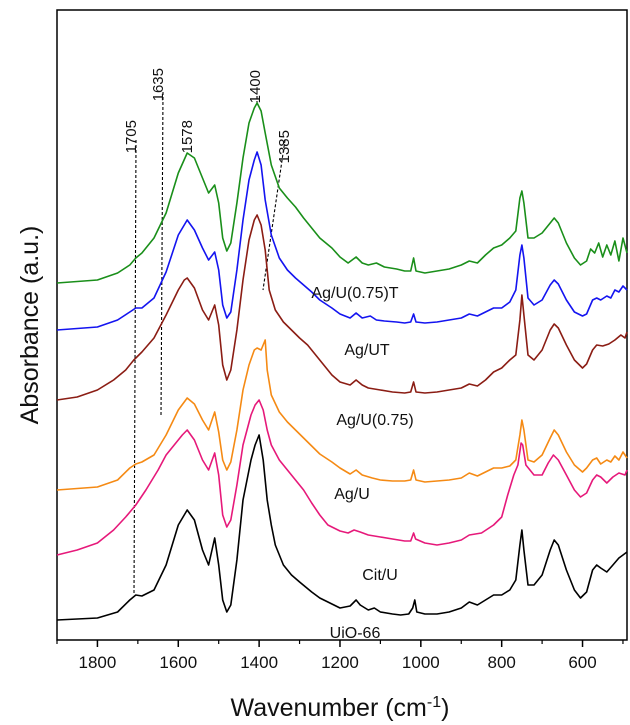 This screenshot has height=725, width=630. Describe the element at coordinates (380, 575) in the screenshot. I see `series-label-cit-u: Cit/U` at that location.